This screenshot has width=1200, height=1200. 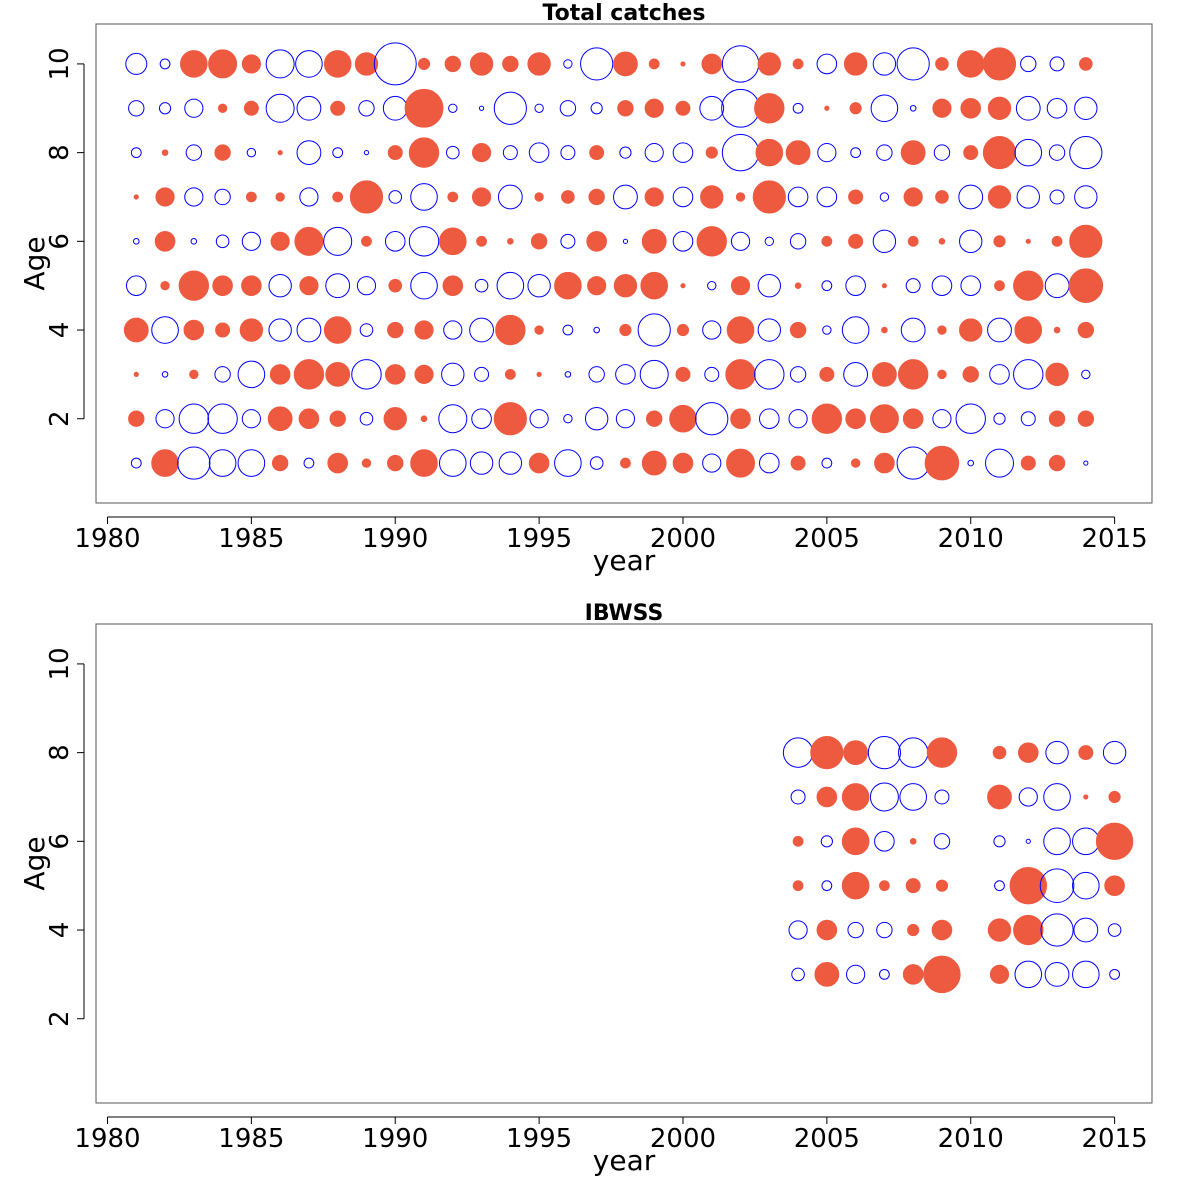 I want to click on x-tick-label: 2010, so click(x=971, y=1139).